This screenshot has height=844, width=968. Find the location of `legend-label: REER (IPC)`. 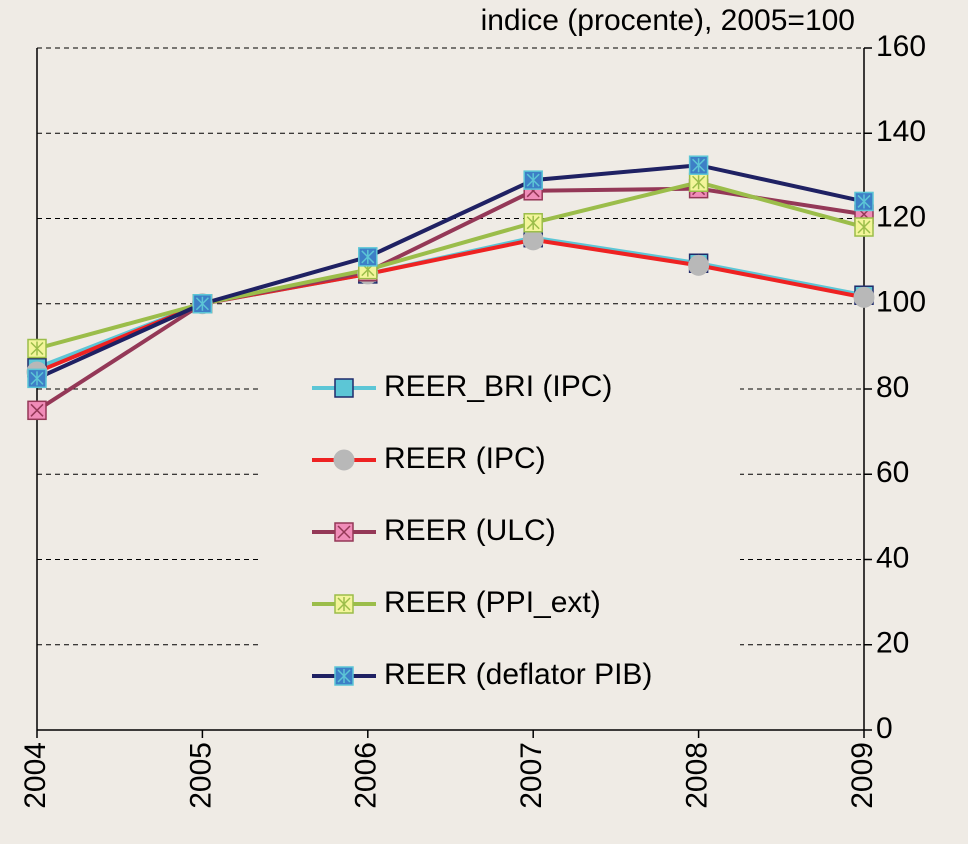

legend-label: REER (IPC) is located at coordinates (465, 458).